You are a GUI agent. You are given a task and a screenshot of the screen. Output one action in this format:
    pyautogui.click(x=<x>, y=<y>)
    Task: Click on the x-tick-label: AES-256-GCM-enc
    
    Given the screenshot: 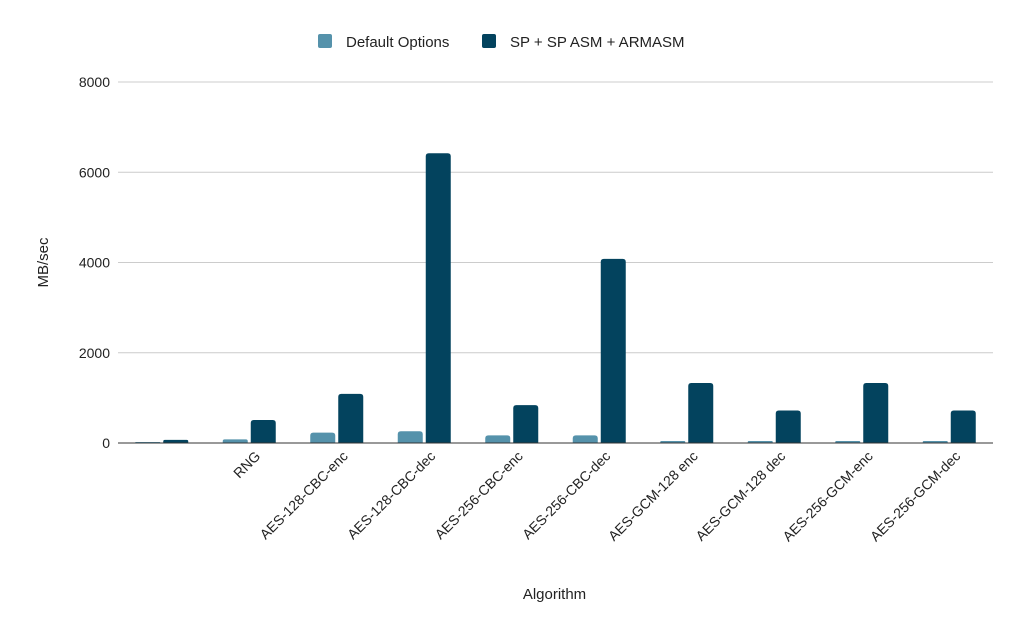 What is the action you would take?
    pyautogui.click(x=827, y=496)
    